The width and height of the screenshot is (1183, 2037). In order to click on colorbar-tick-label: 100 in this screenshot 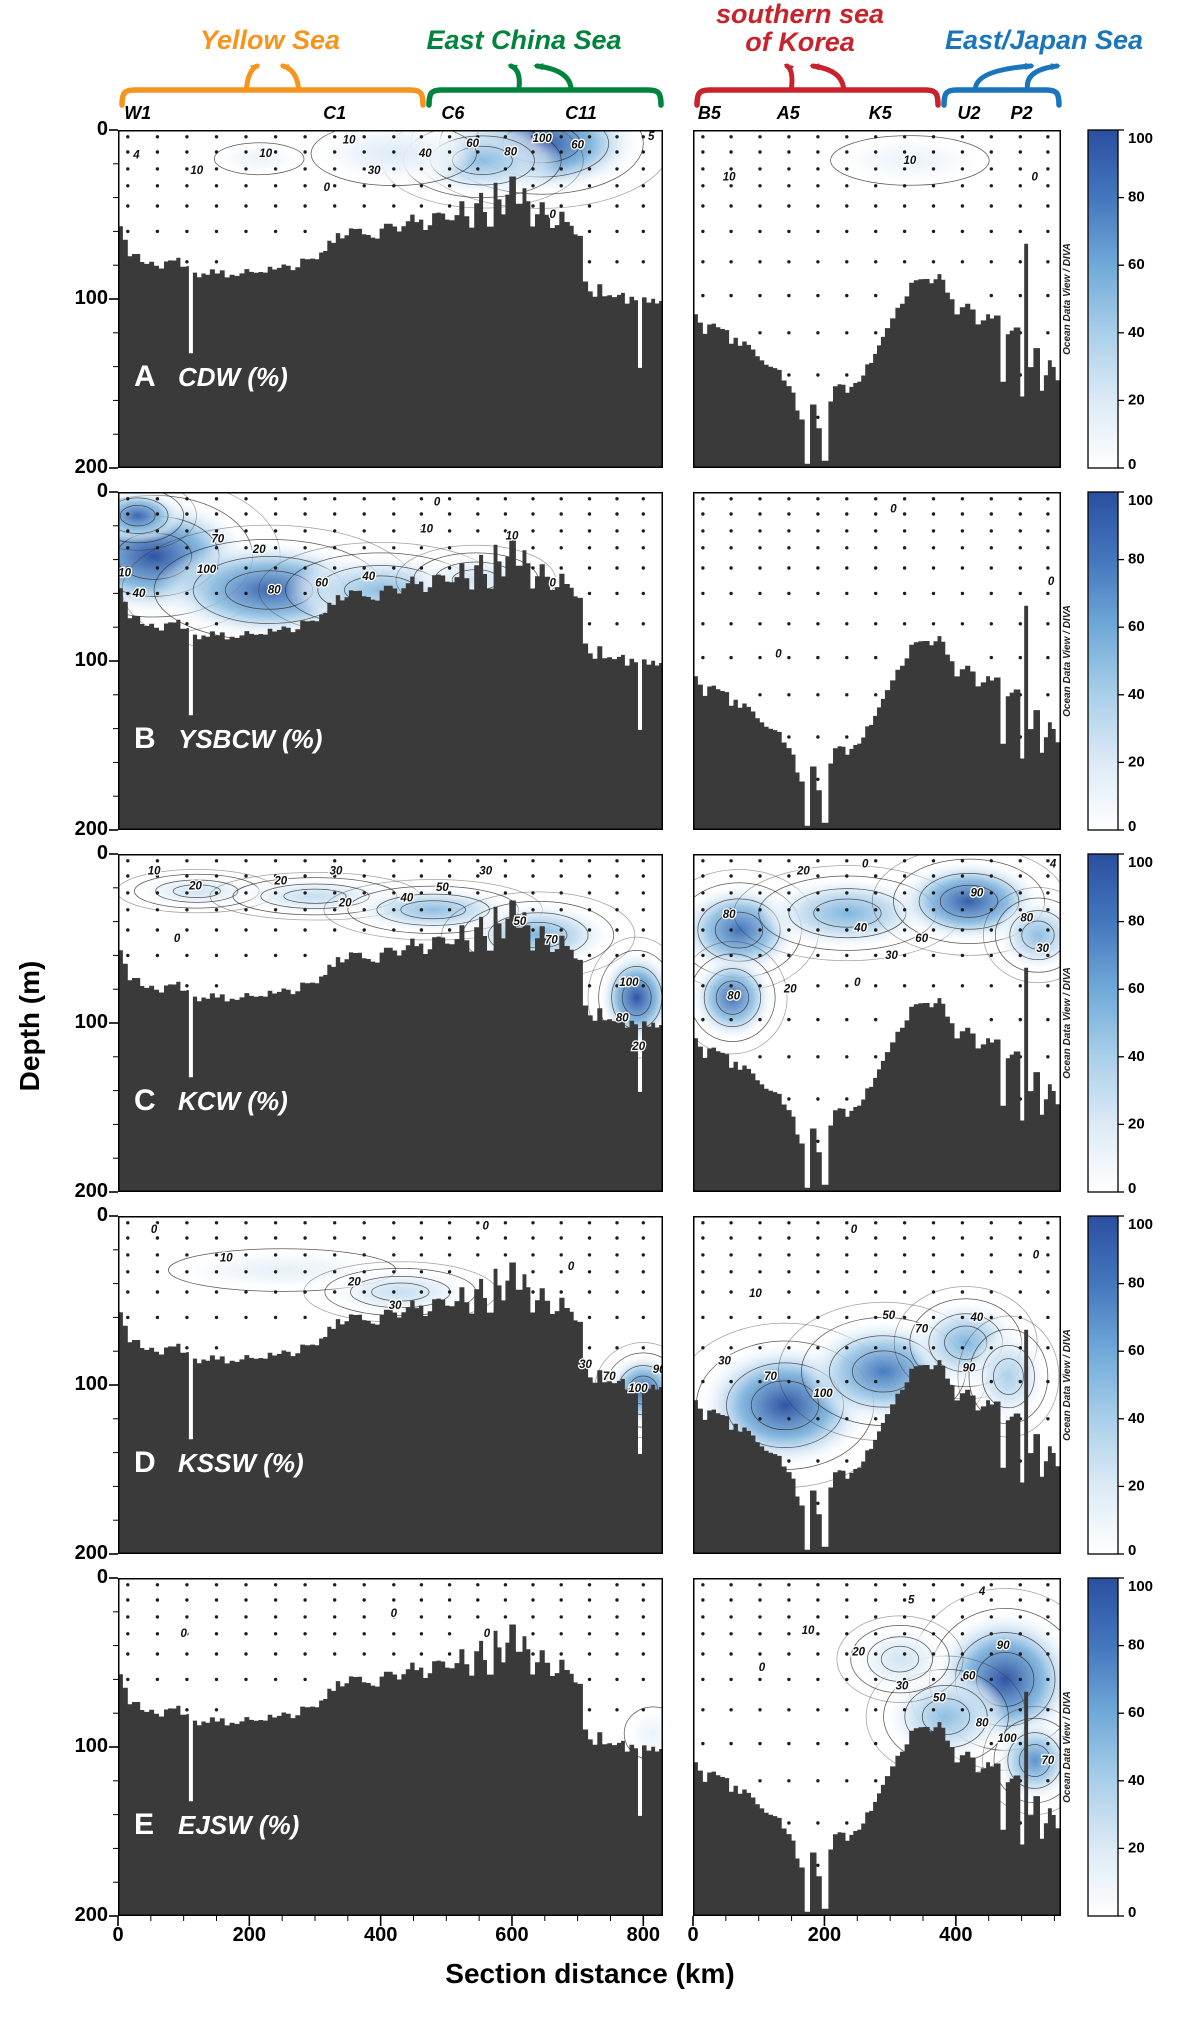, I will do `click(1140, 862)`.